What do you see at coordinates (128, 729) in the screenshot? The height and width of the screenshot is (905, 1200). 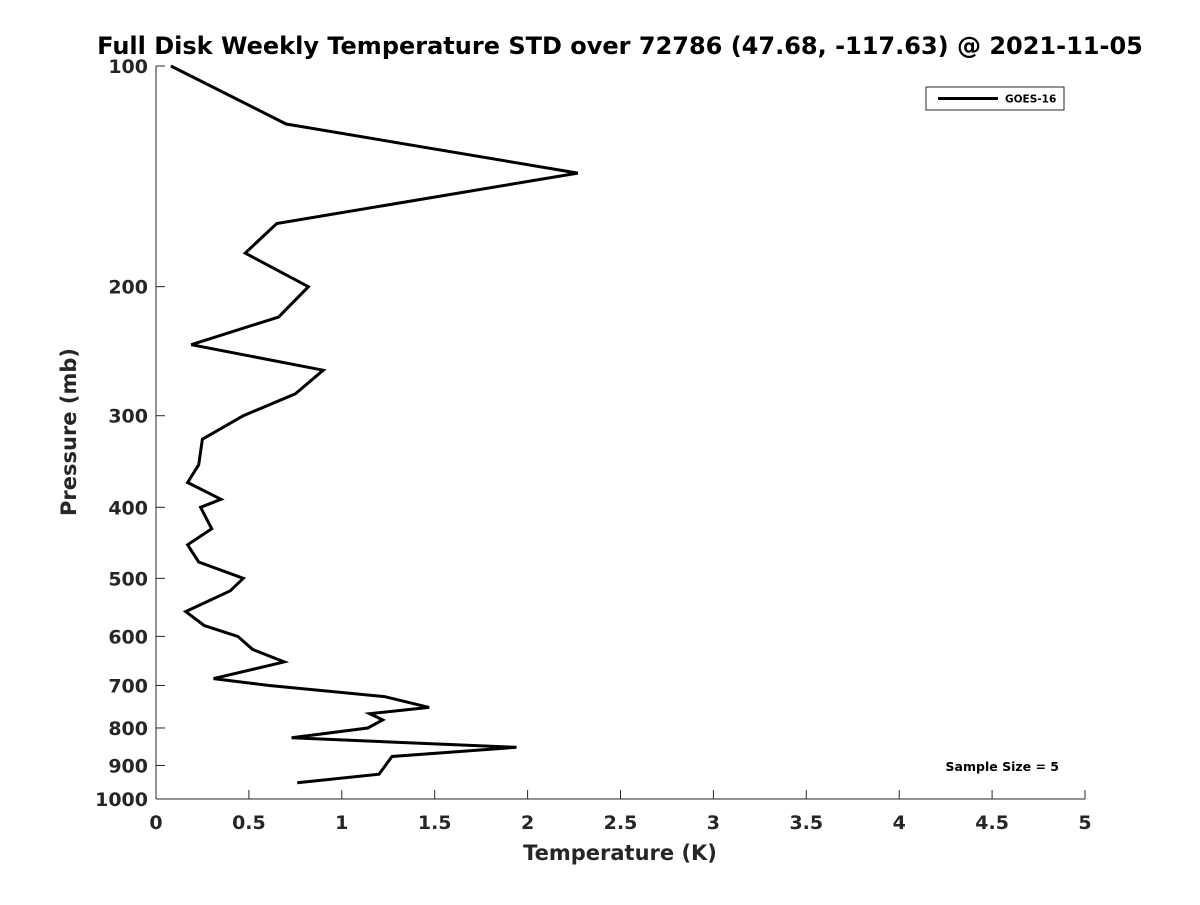 I see `y-tick-label: 800` at bounding box center [128, 729].